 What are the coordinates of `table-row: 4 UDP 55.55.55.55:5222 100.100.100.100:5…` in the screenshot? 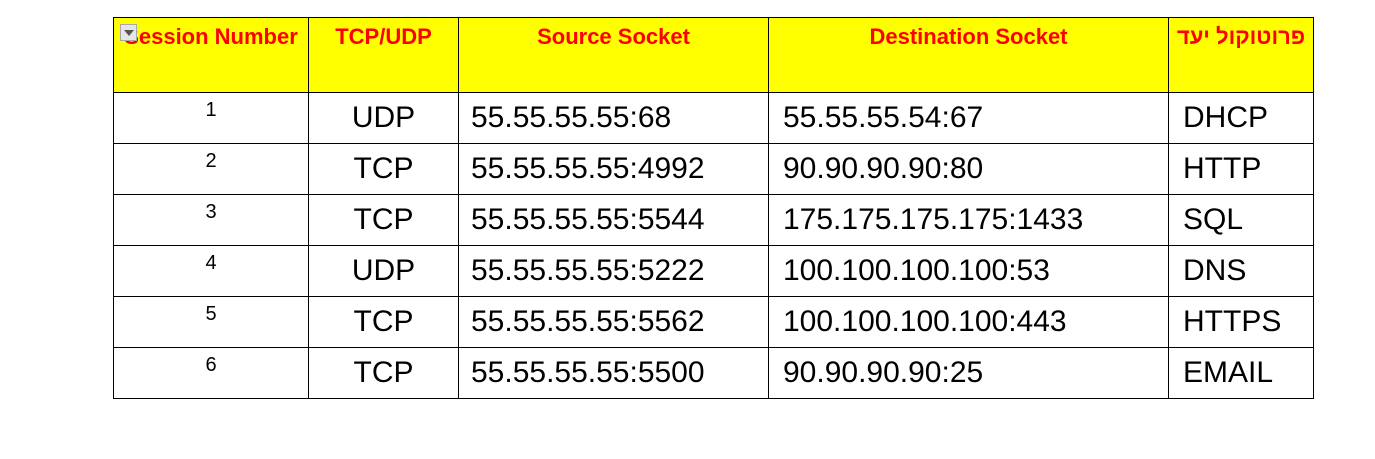 It's located at (713, 271).